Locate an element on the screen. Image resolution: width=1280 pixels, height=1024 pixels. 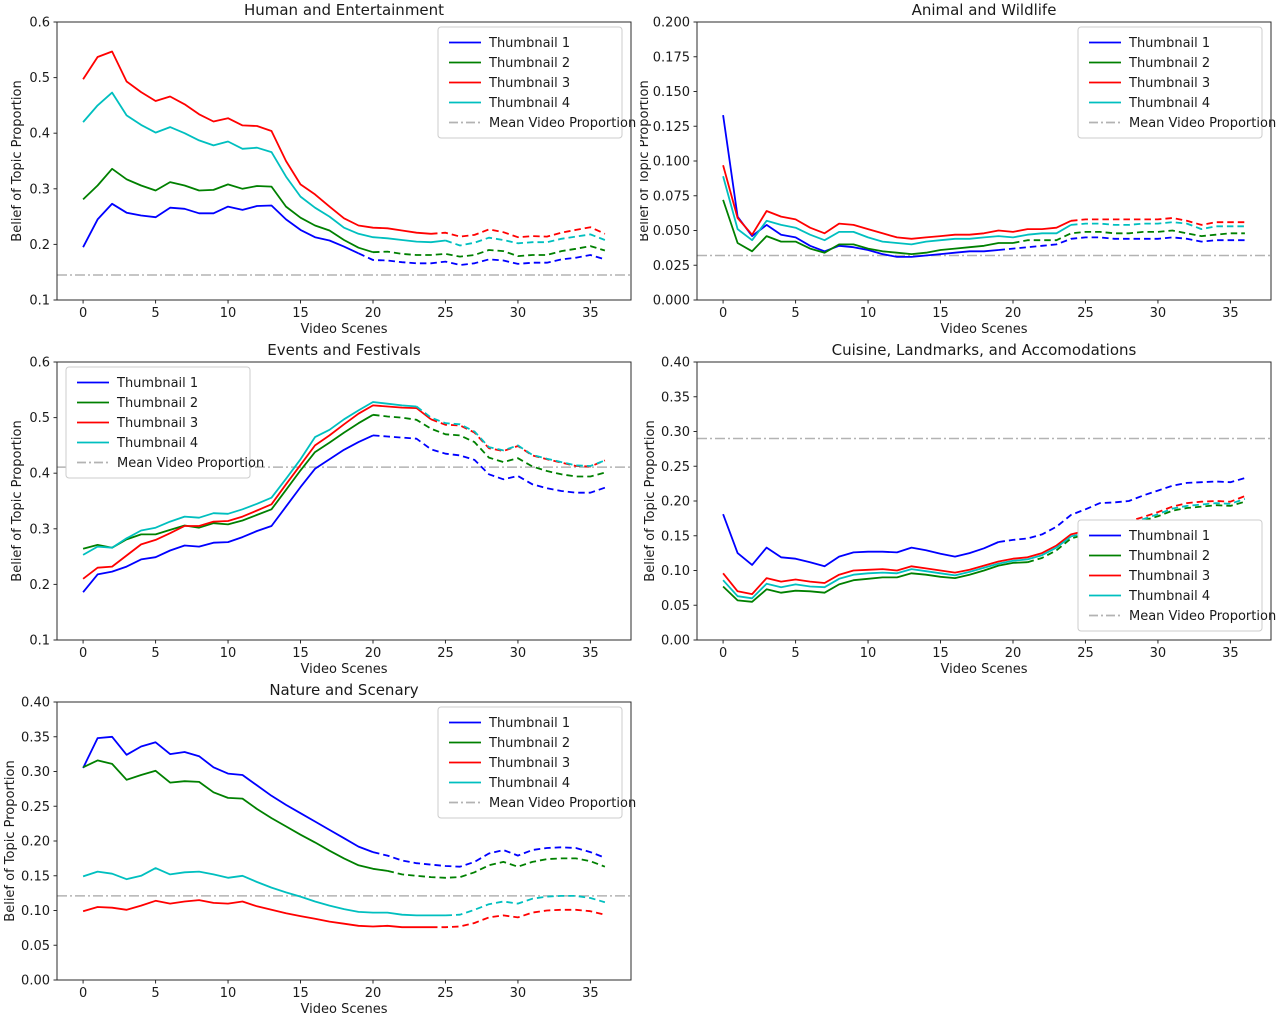
axes-border is located at coordinates (344, 161).